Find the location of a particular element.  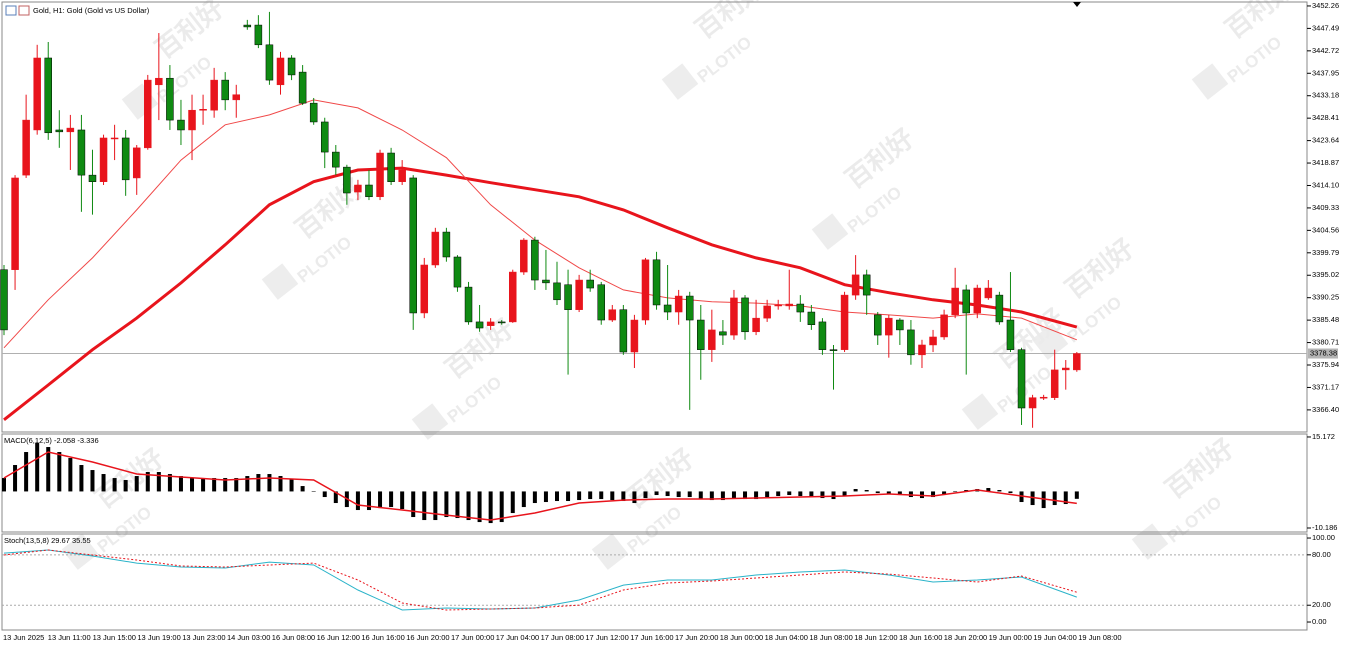

x-tick-label: 13 Jun 23:00 is located at coordinates (203, 637).